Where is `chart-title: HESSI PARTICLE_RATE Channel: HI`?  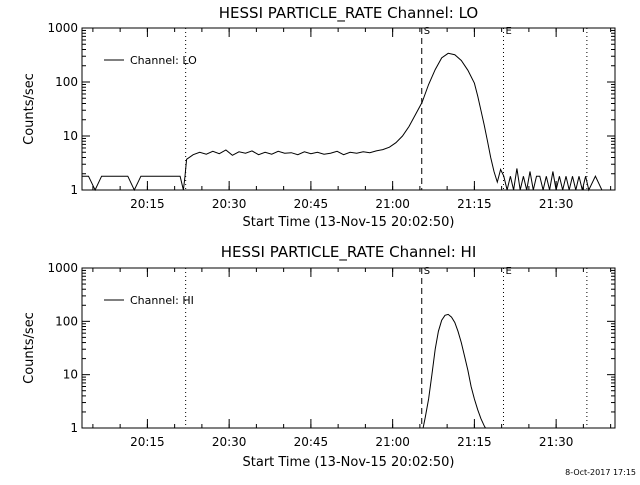
chart-title: HESSI PARTICLE_RATE Channel: HI is located at coordinates (349, 252).